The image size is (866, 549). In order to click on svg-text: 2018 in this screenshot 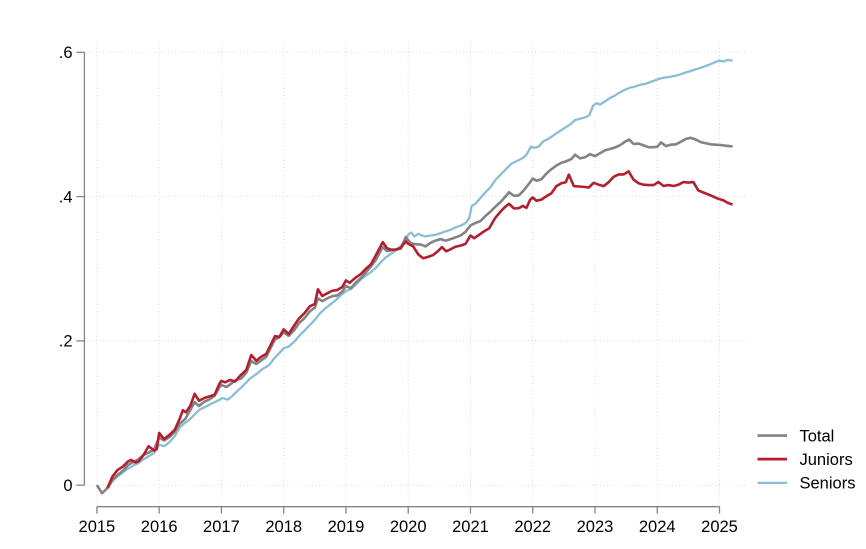, I will do `click(283, 527)`.